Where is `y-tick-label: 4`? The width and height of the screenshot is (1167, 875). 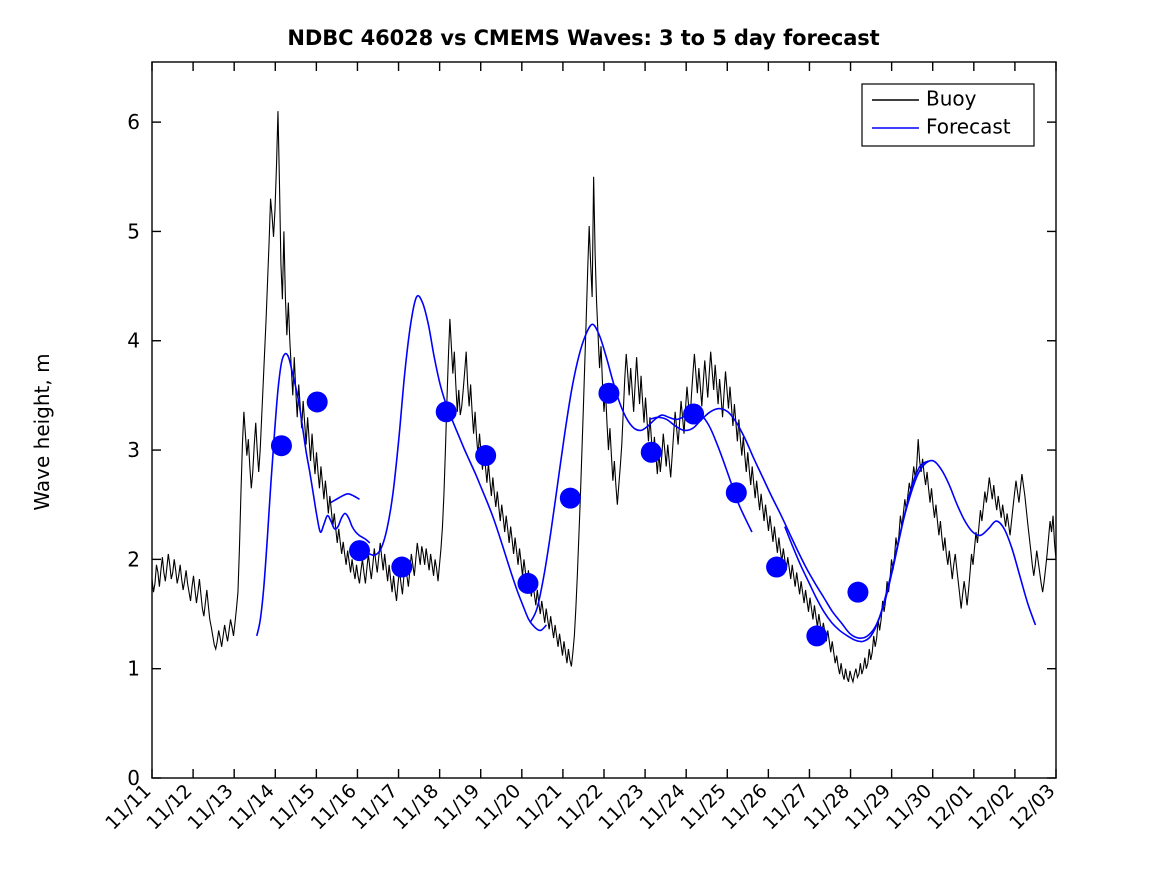
y-tick-label: 4 is located at coordinates (133, 341).